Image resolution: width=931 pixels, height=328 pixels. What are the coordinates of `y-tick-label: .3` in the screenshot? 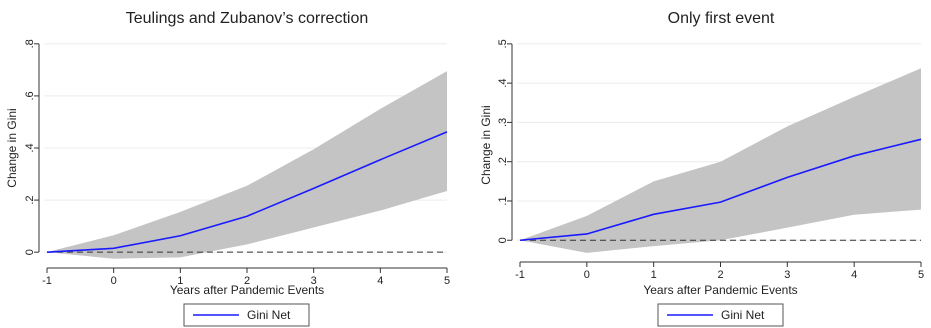 It's located at (503, 122).